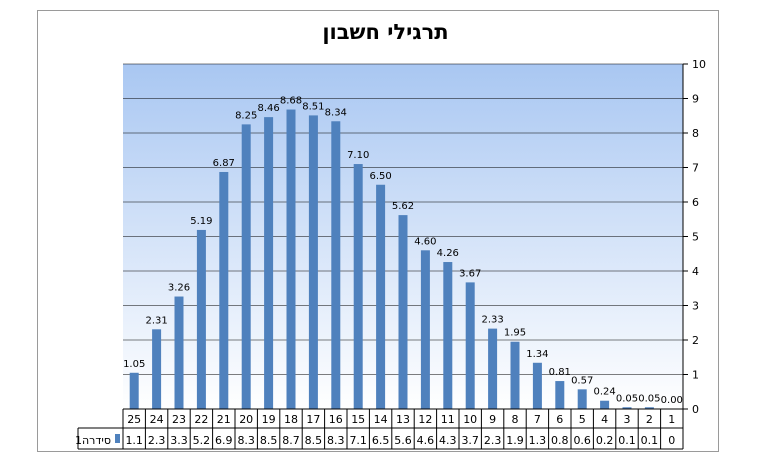 The image size is (771, 462). What do you see at coordinates (627, 419) in the screenshot?
I see `x-tick-label: 3` at bounding box center [627, 419].